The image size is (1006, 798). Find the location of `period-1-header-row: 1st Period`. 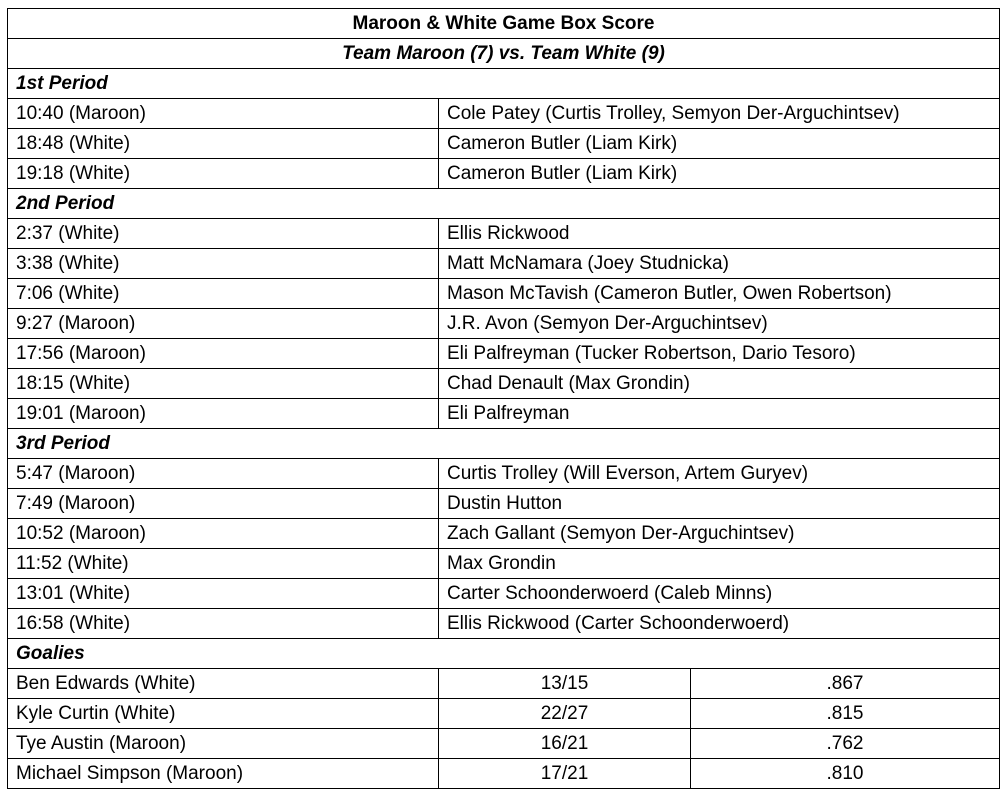

period-1-header-row: 1st Period is located at coordinates (503, 83).